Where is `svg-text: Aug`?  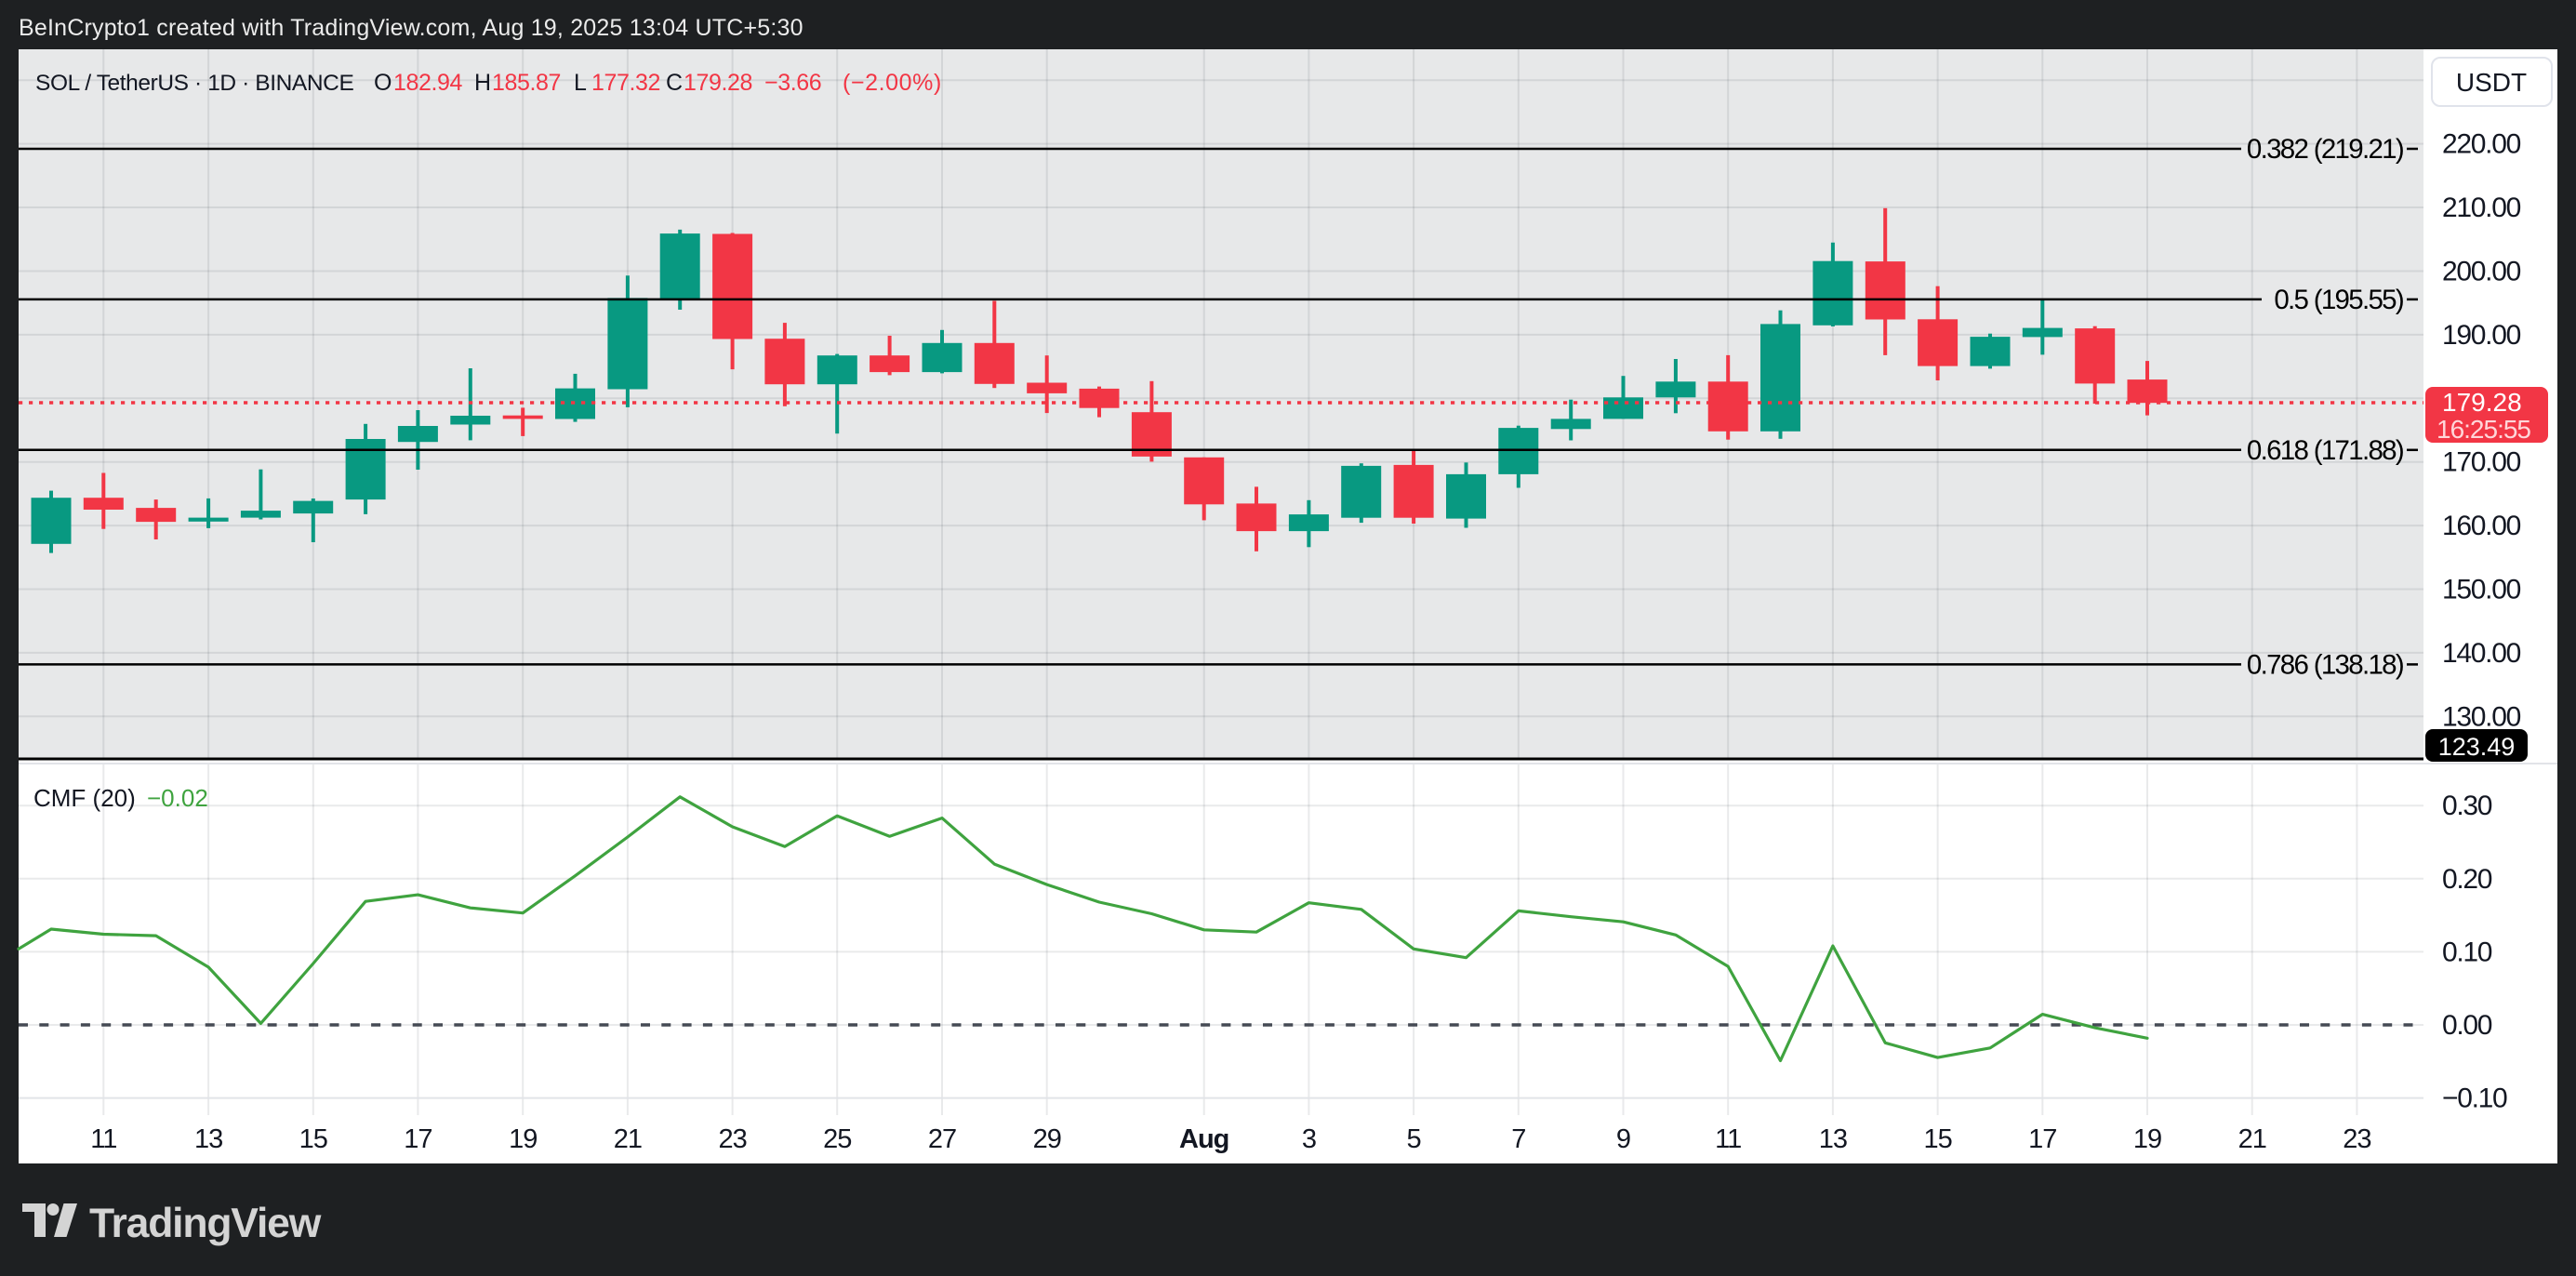 svg-text: Aug is located at coordinates (1203, 1139).